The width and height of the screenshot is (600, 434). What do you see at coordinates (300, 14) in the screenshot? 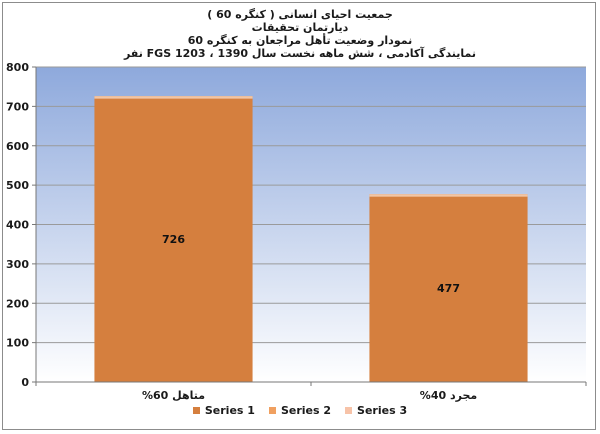
I see `title-line-1: جمعیت احیای انسانی ( کنگره 60 )` at bounding box center [300, 14].